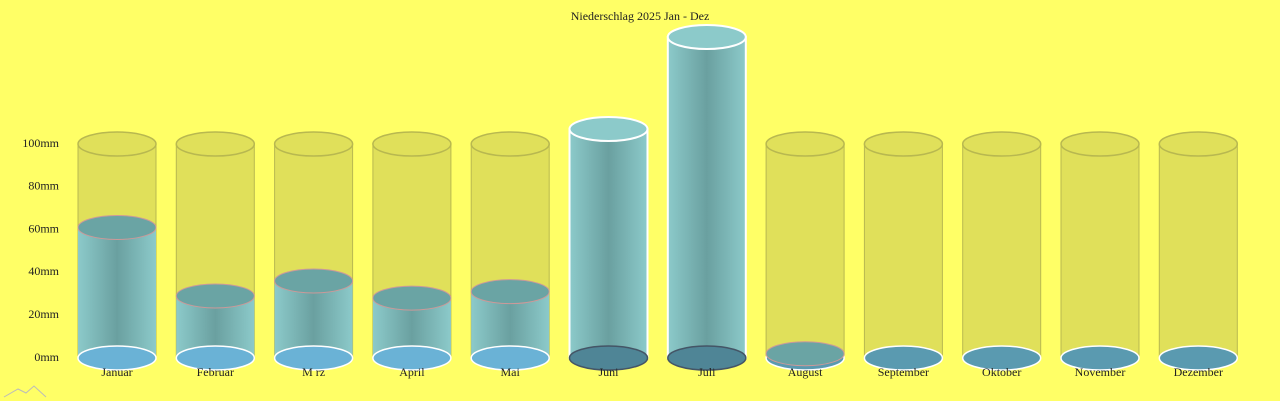 This screenshot has width=1280, height=401. I want to click on x-tick-label: Juni, so click(608, 372).